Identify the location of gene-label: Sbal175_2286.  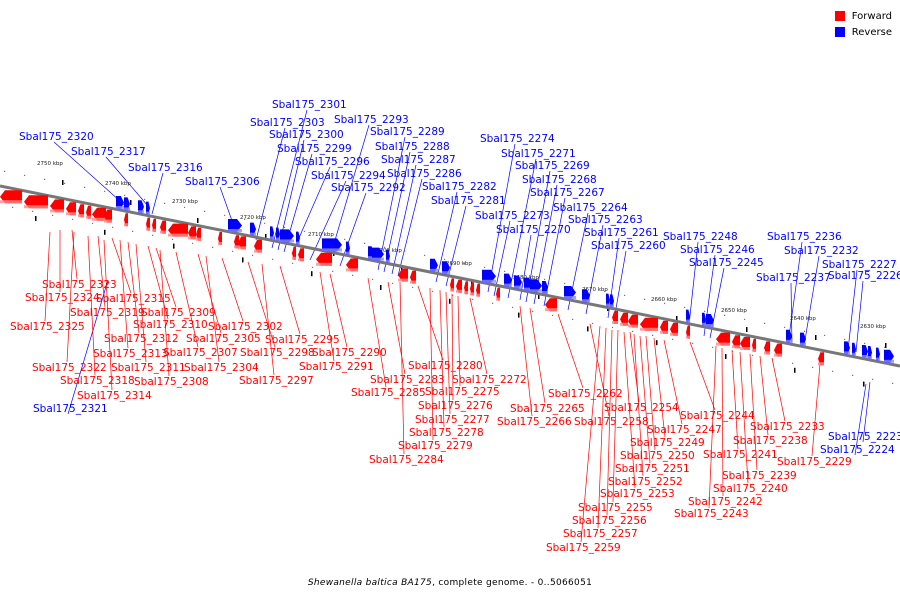
(424, 174).